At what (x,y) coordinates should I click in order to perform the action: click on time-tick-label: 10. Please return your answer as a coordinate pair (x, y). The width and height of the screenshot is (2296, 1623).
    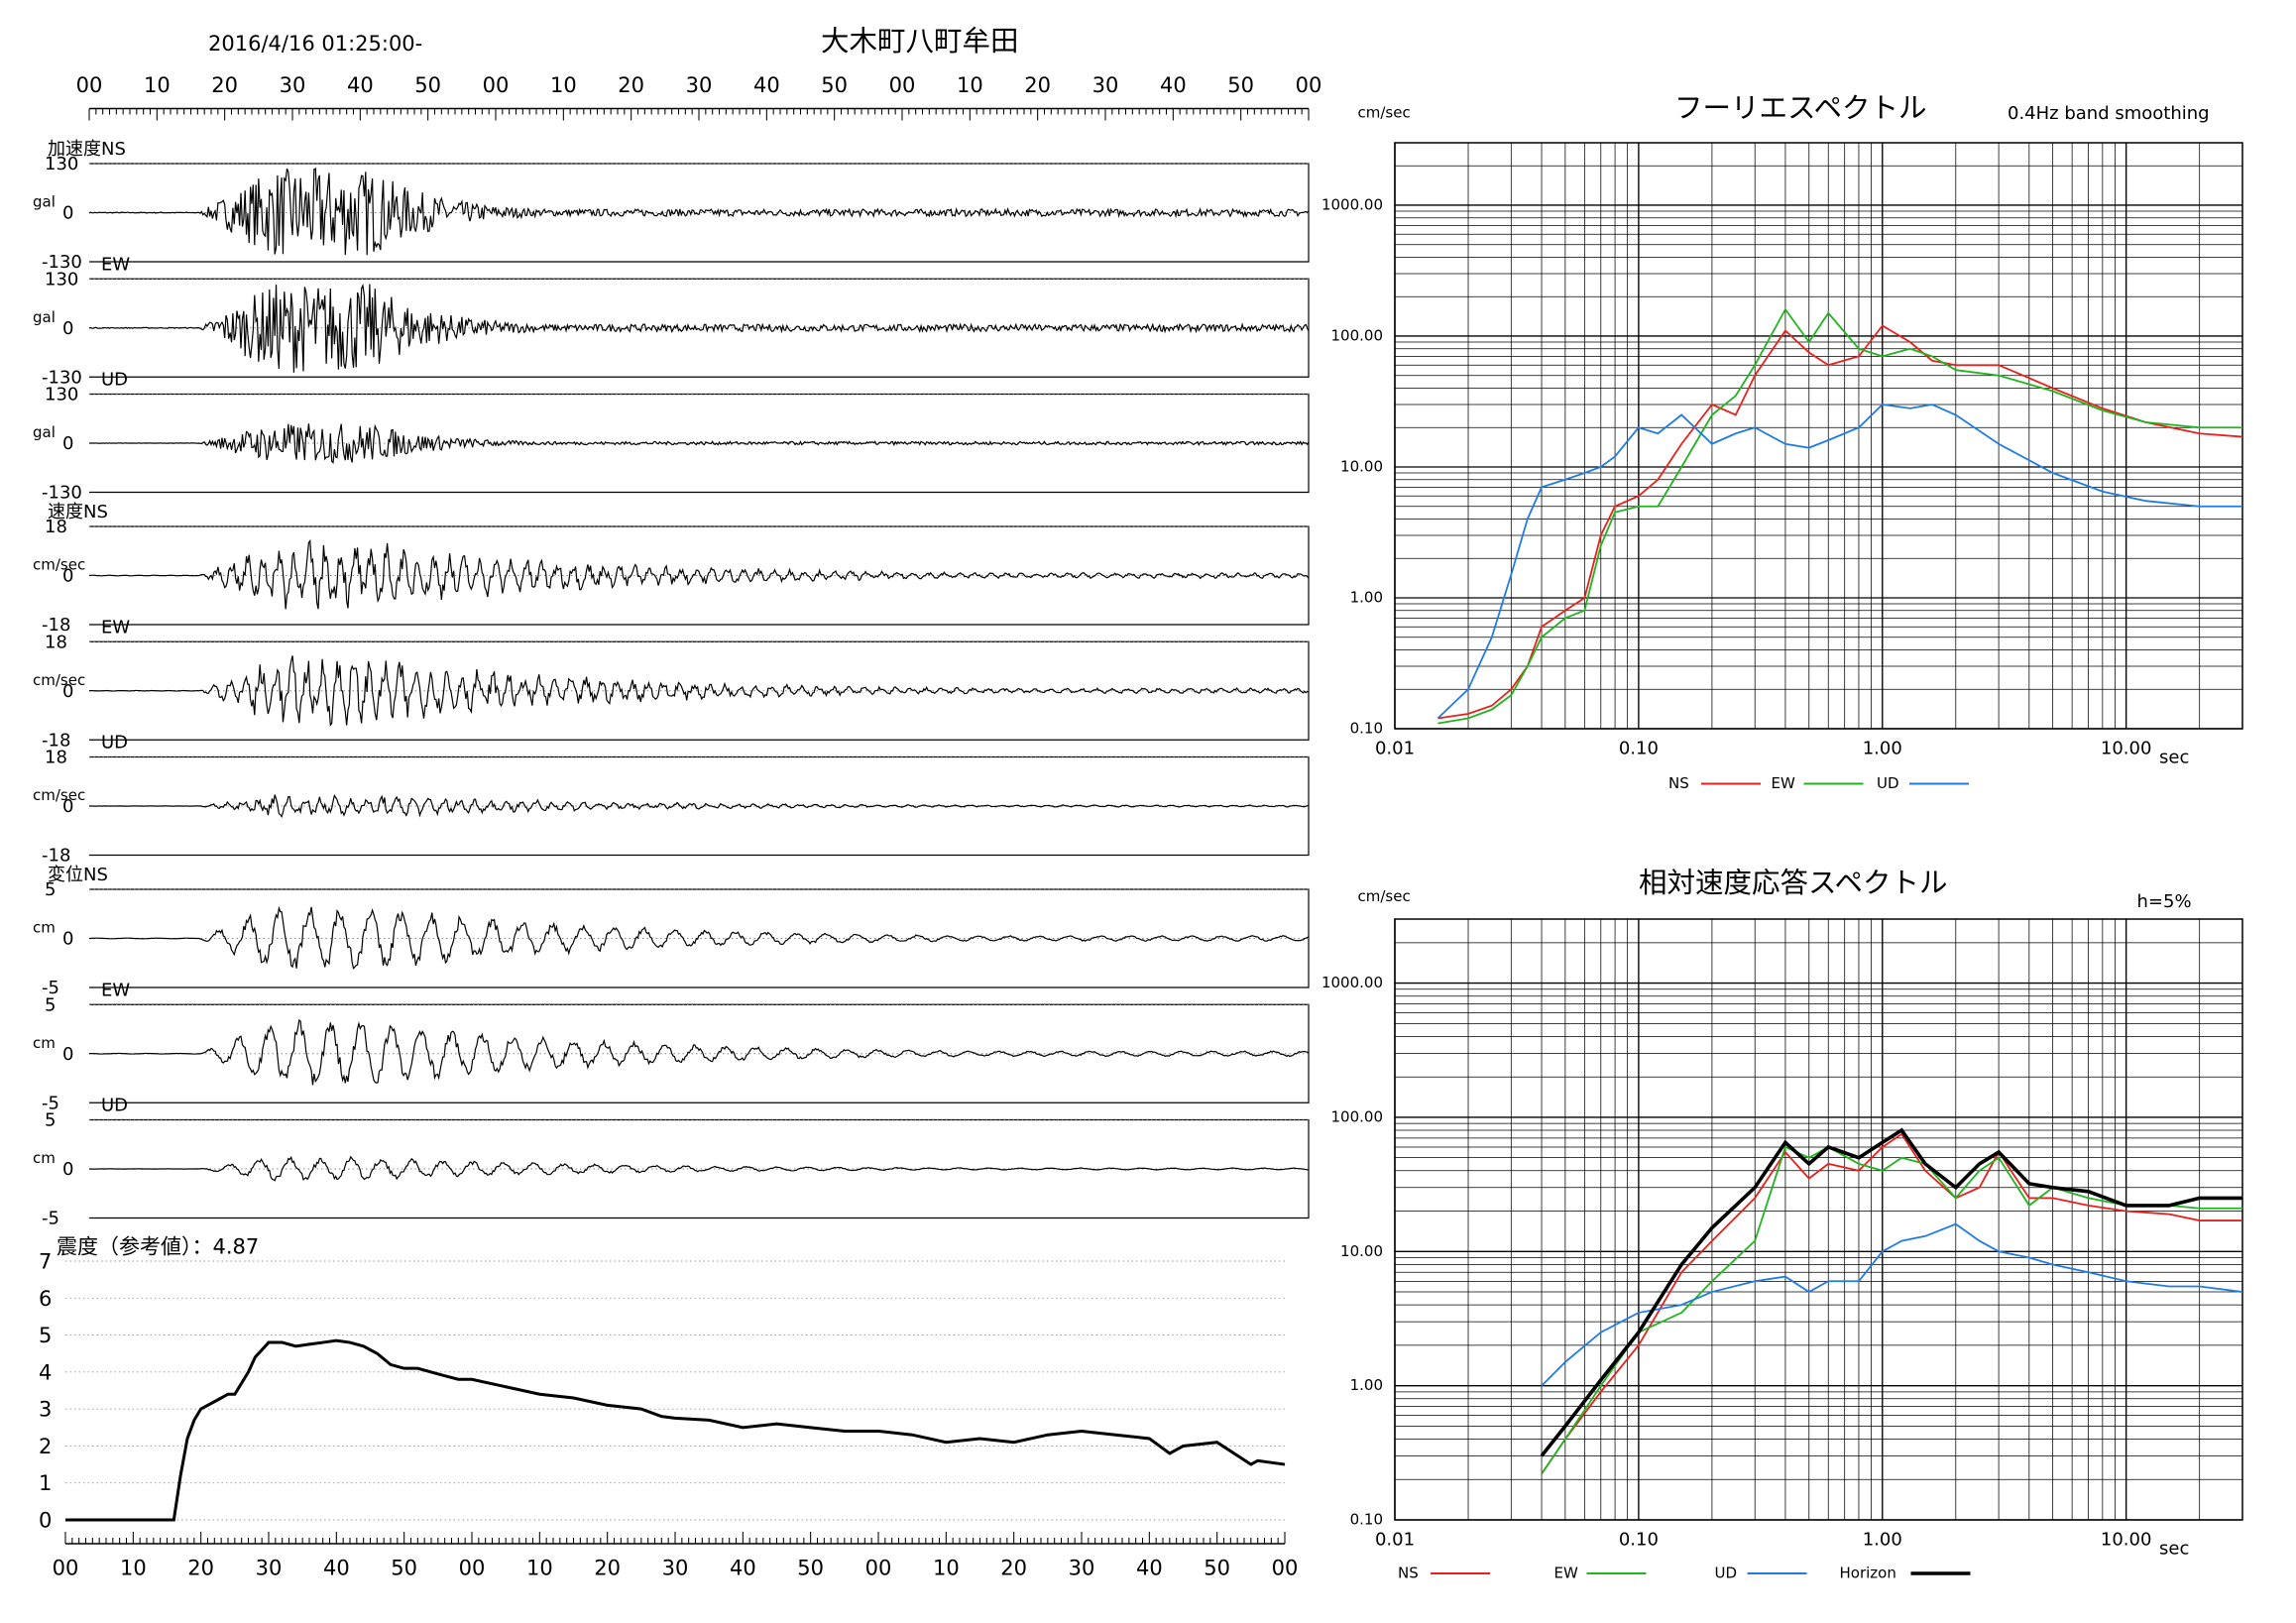
    Looking at the image, I should click on (970, 85).